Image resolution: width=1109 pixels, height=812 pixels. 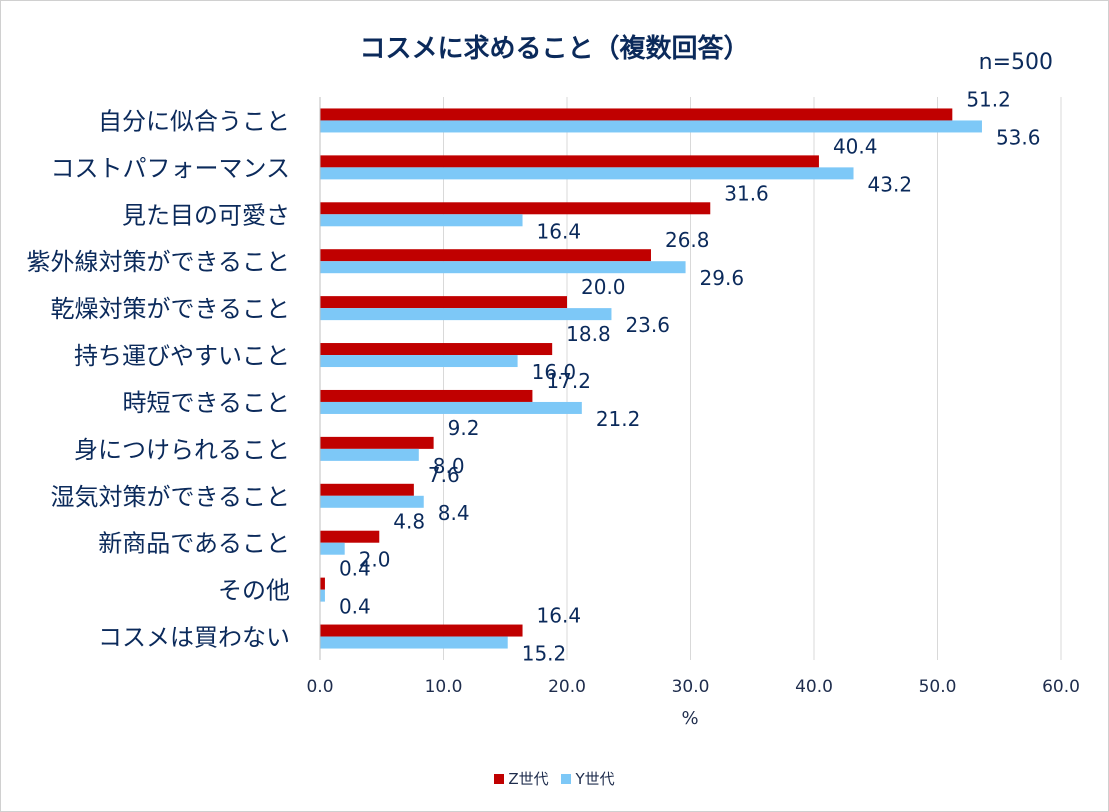 I want to click on category-label-11: コスメは買わない, so click(x=194, y=638).